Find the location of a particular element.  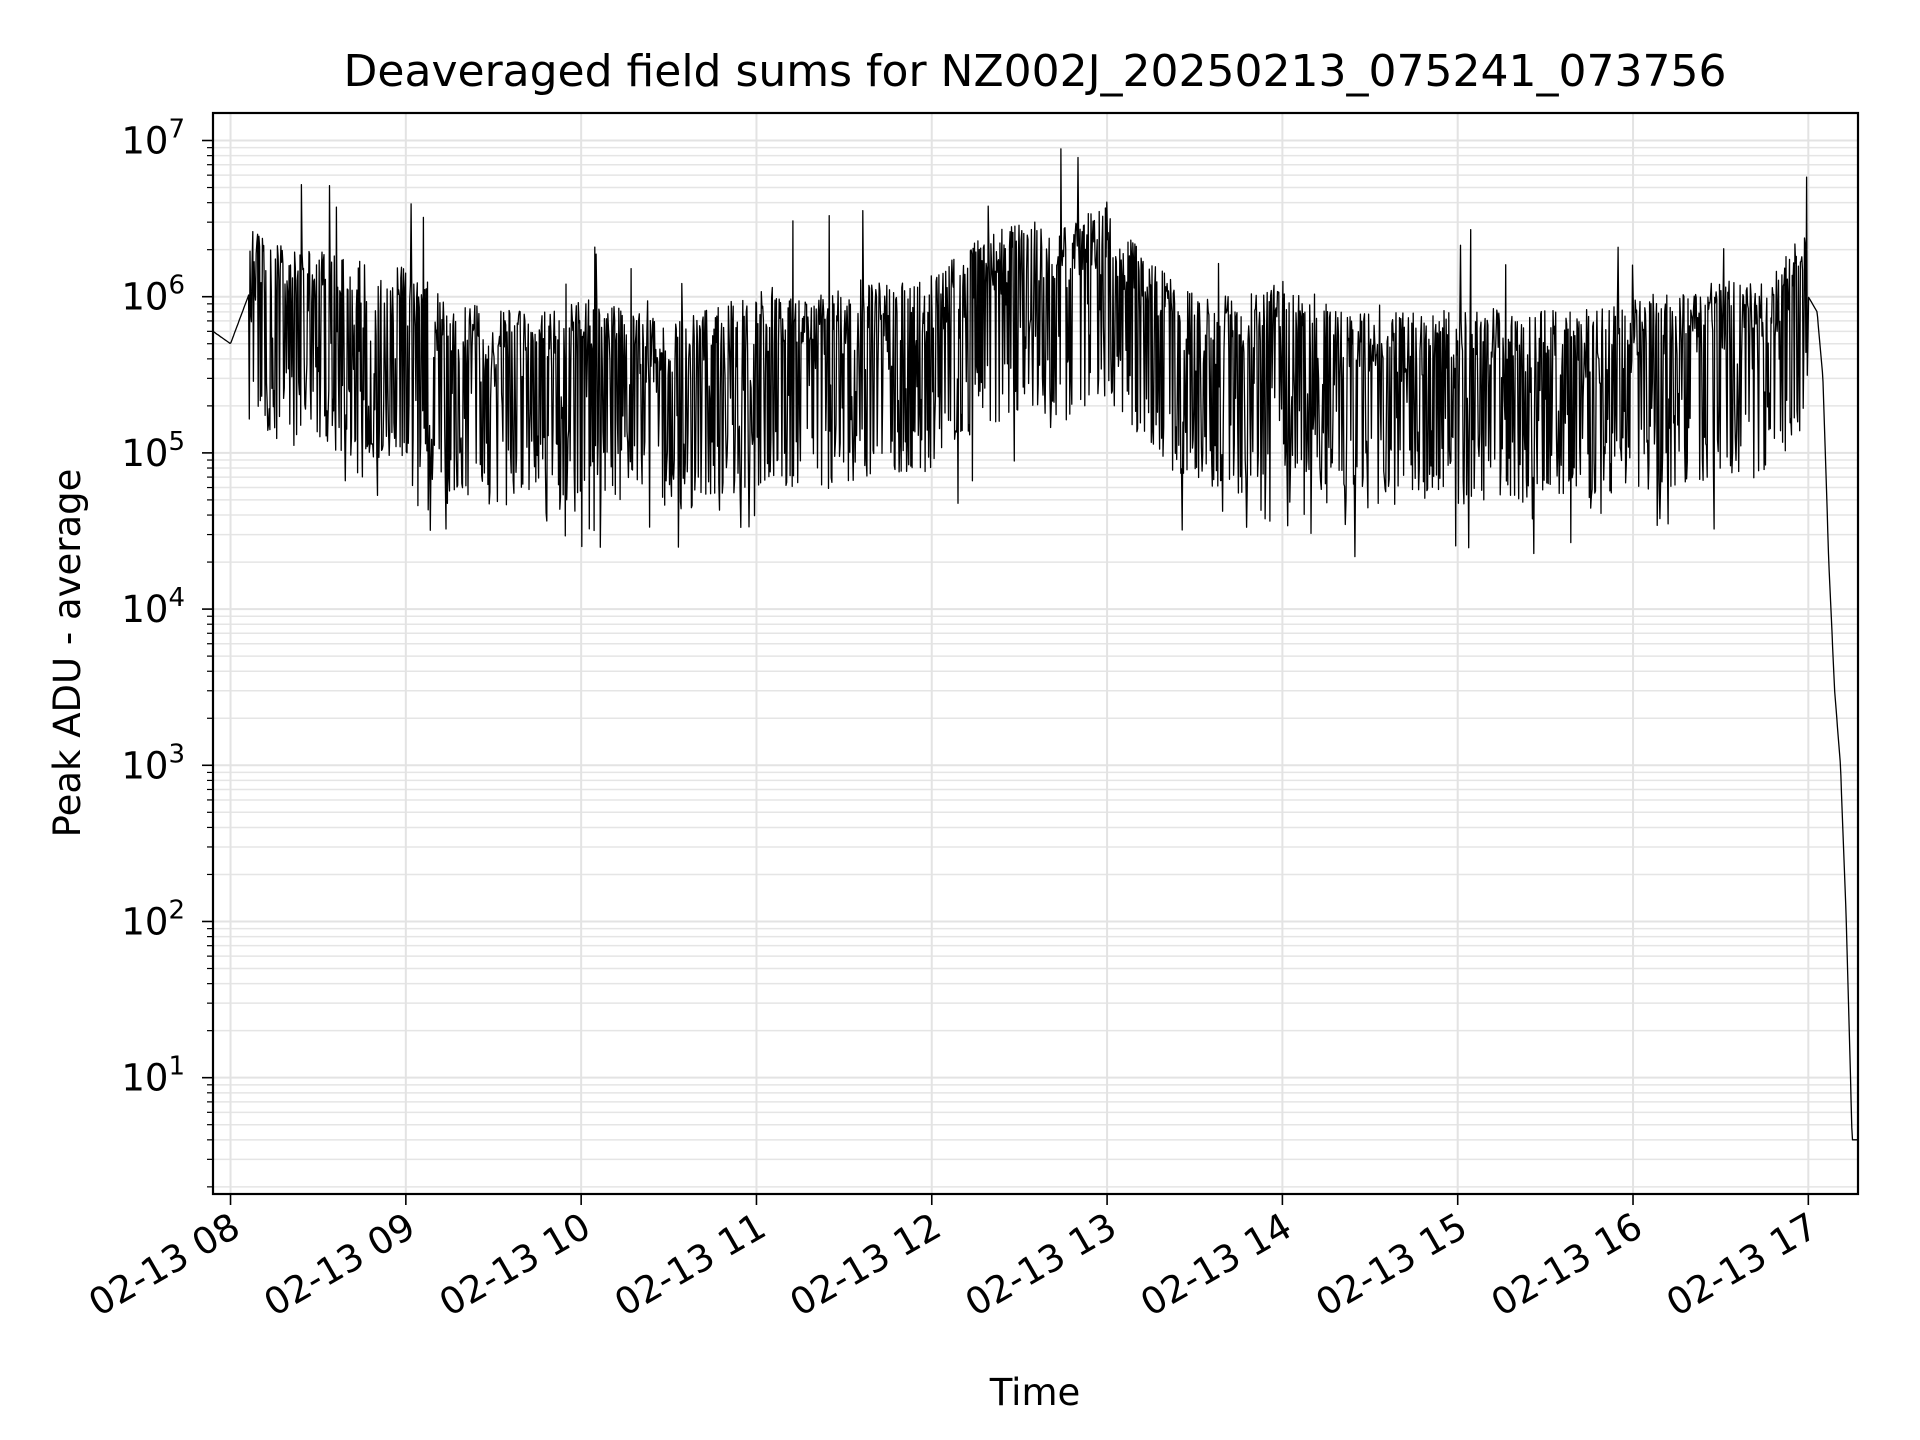

y-tick-label-exponent: 3 is located at coordinates (176, 754).